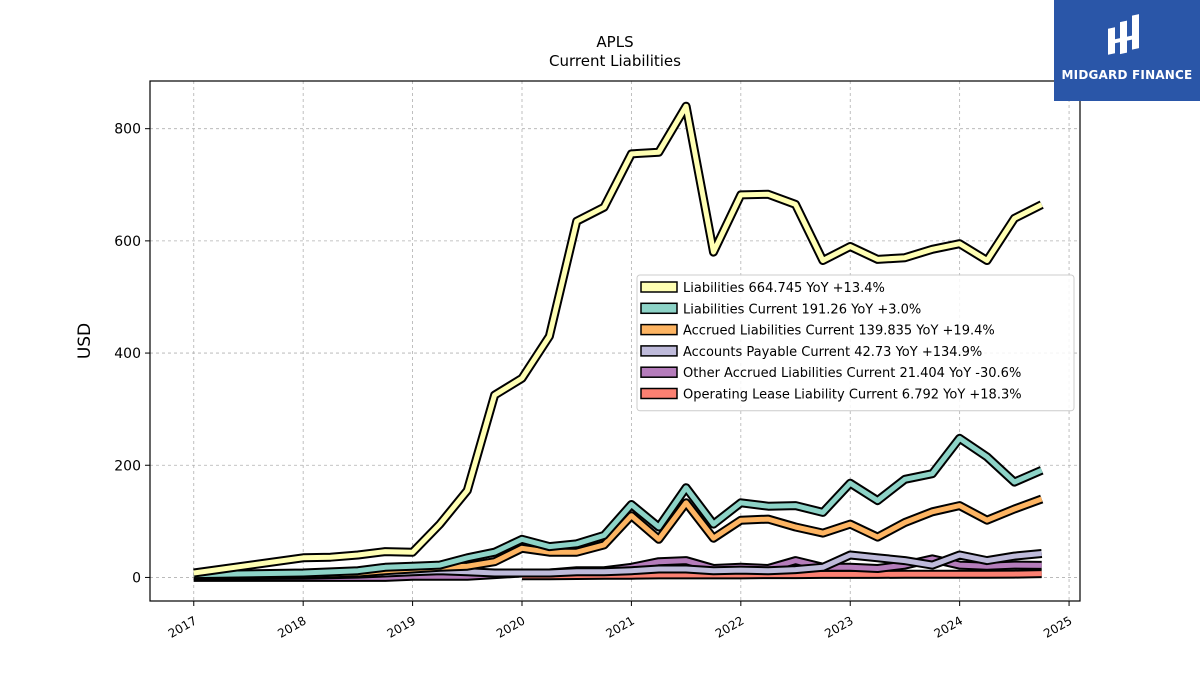  Describe the element at coordinates (784, 288) in the screenshot. I see `legend-label: Liabilities 664.745 YoY +13.4%` at that location.